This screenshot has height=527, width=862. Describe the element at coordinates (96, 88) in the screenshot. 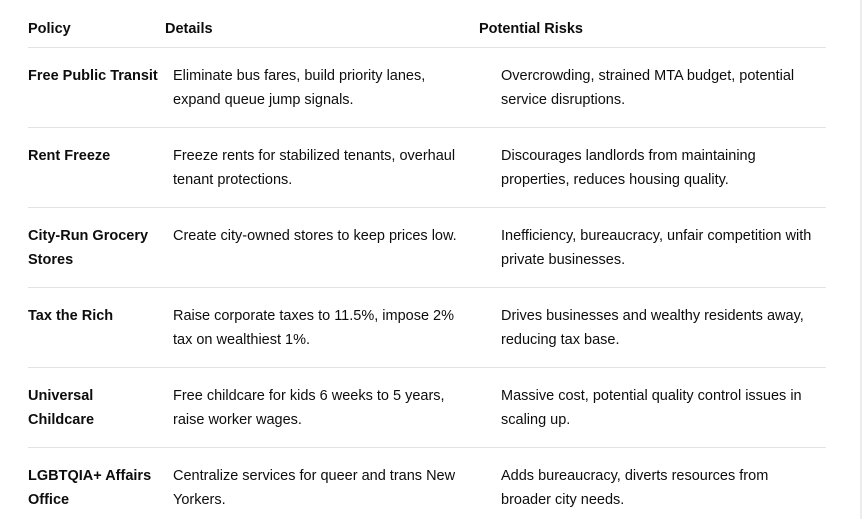

I see `policy-cell: Free Public Transit` at that location.